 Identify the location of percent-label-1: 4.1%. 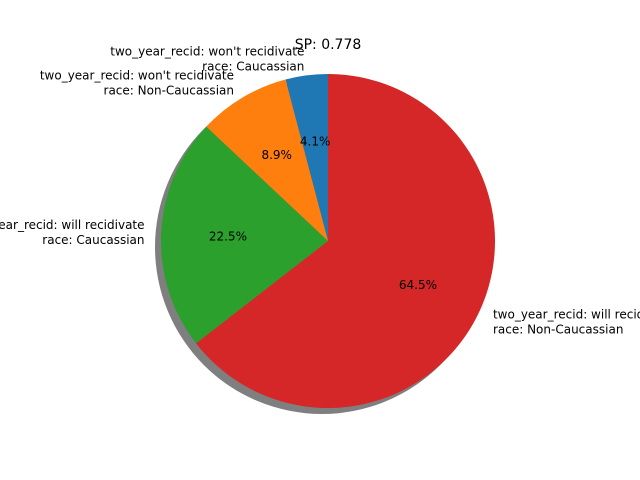
(315, 142).